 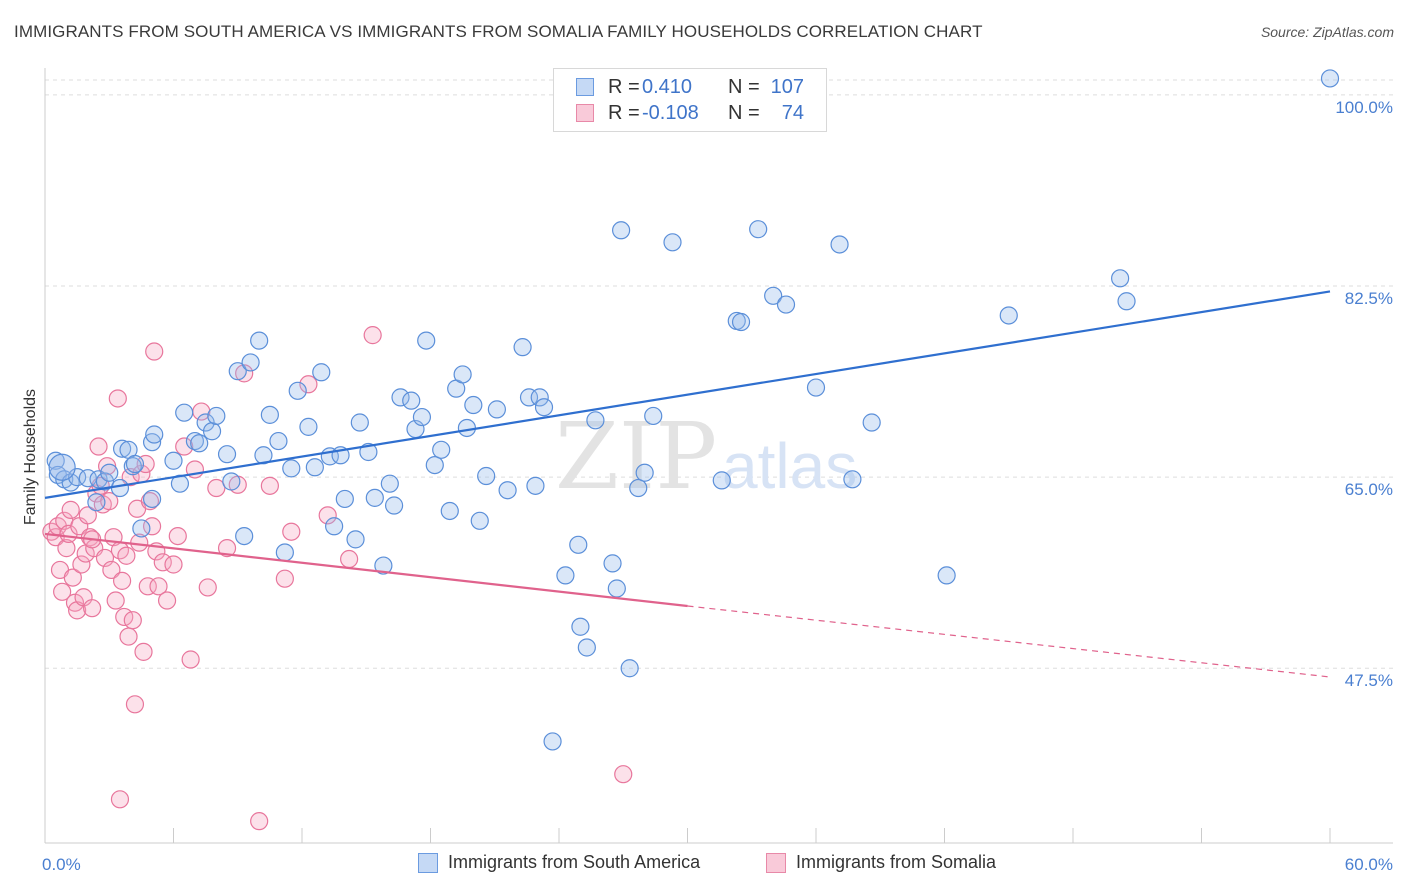 What do you see at coordinates (559, 862) in the screenshot?
I see `legend-item-south-america: Immigrants from South America` at bounding box center [559, 862].